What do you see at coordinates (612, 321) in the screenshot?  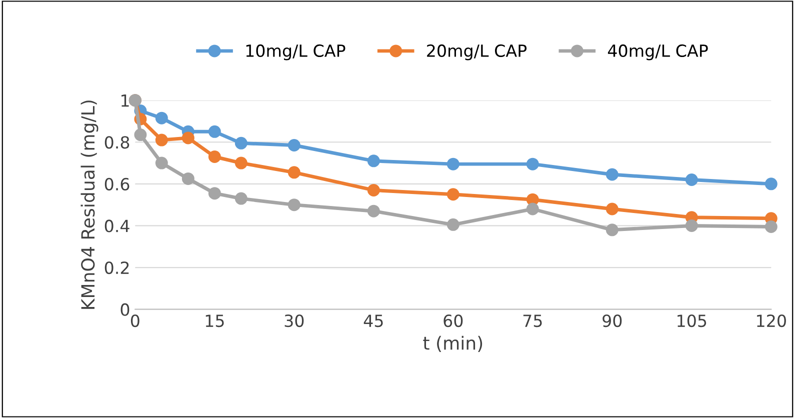 I see `x-tick-label: 90` at bounding box center [612, 321].